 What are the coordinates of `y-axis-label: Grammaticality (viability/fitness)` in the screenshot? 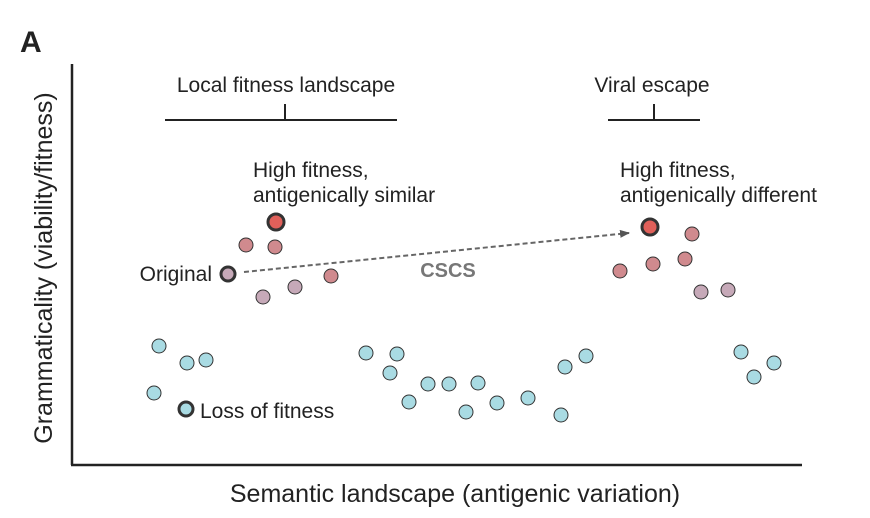 It's located at (44, 267).